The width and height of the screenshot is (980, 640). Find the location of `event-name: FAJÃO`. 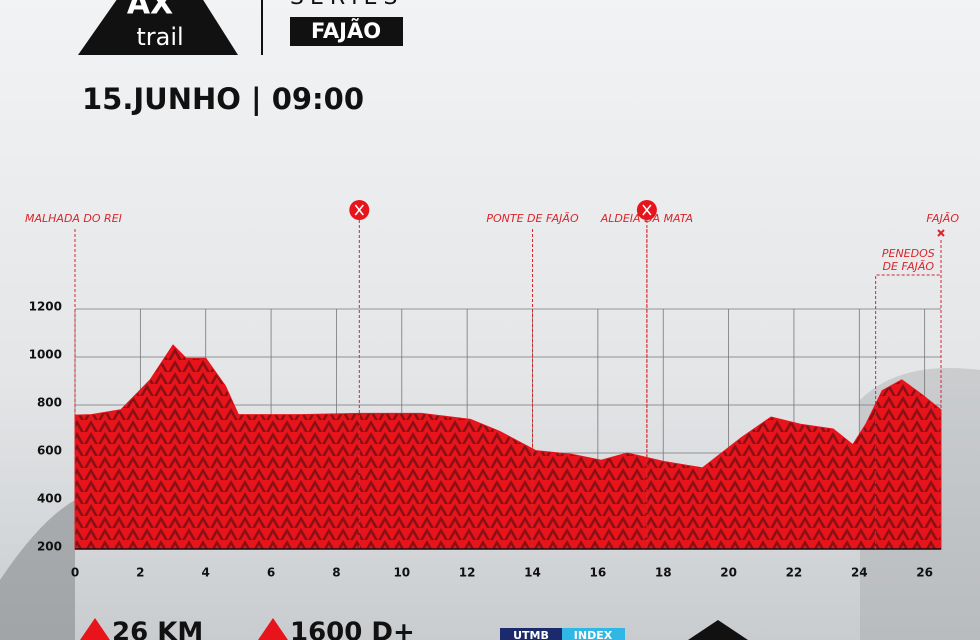

event-name: FAJÃO is located at coordinates (346, 30).